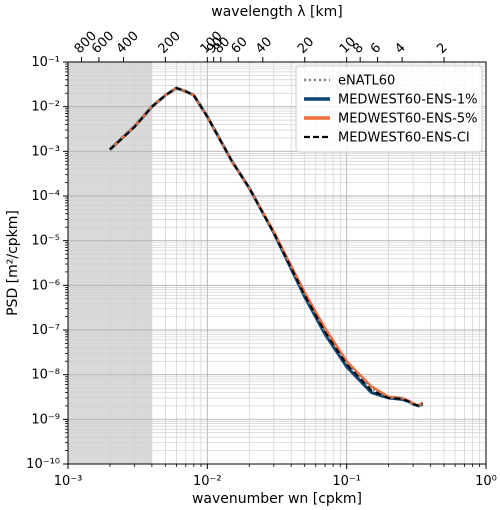  What do you see at coordinates (68, 481) in the screenshot?
I see `x-tick-label: 10⁻³` at bounding box center [68, 481].